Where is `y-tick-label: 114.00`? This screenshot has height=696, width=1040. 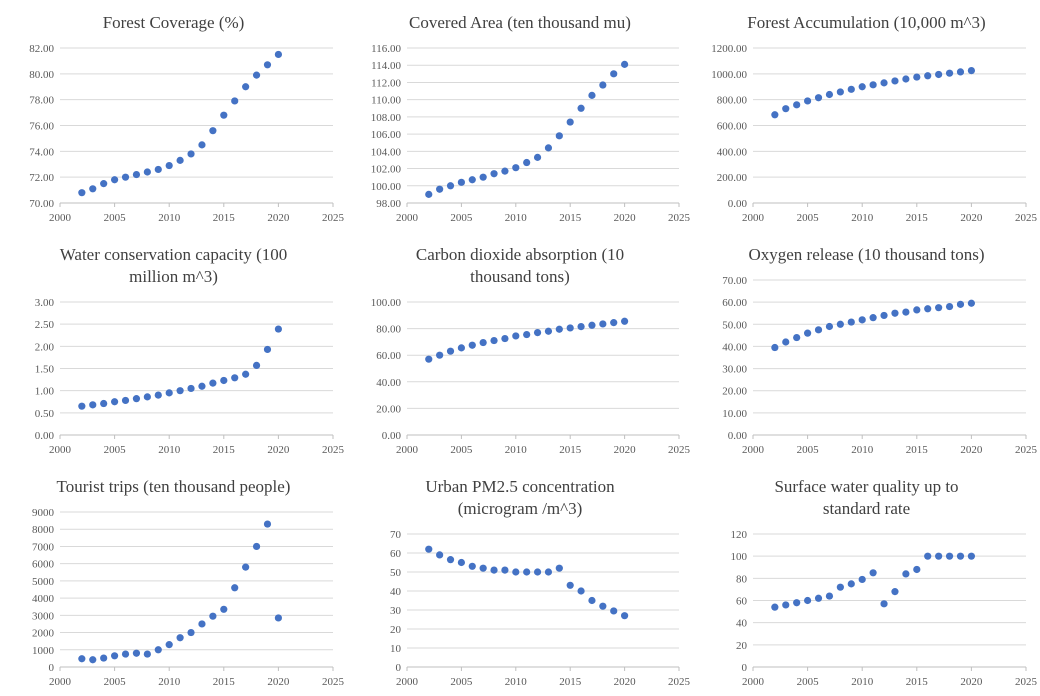
y-tick-label: 114.00 is located at coordinates (386, 66).